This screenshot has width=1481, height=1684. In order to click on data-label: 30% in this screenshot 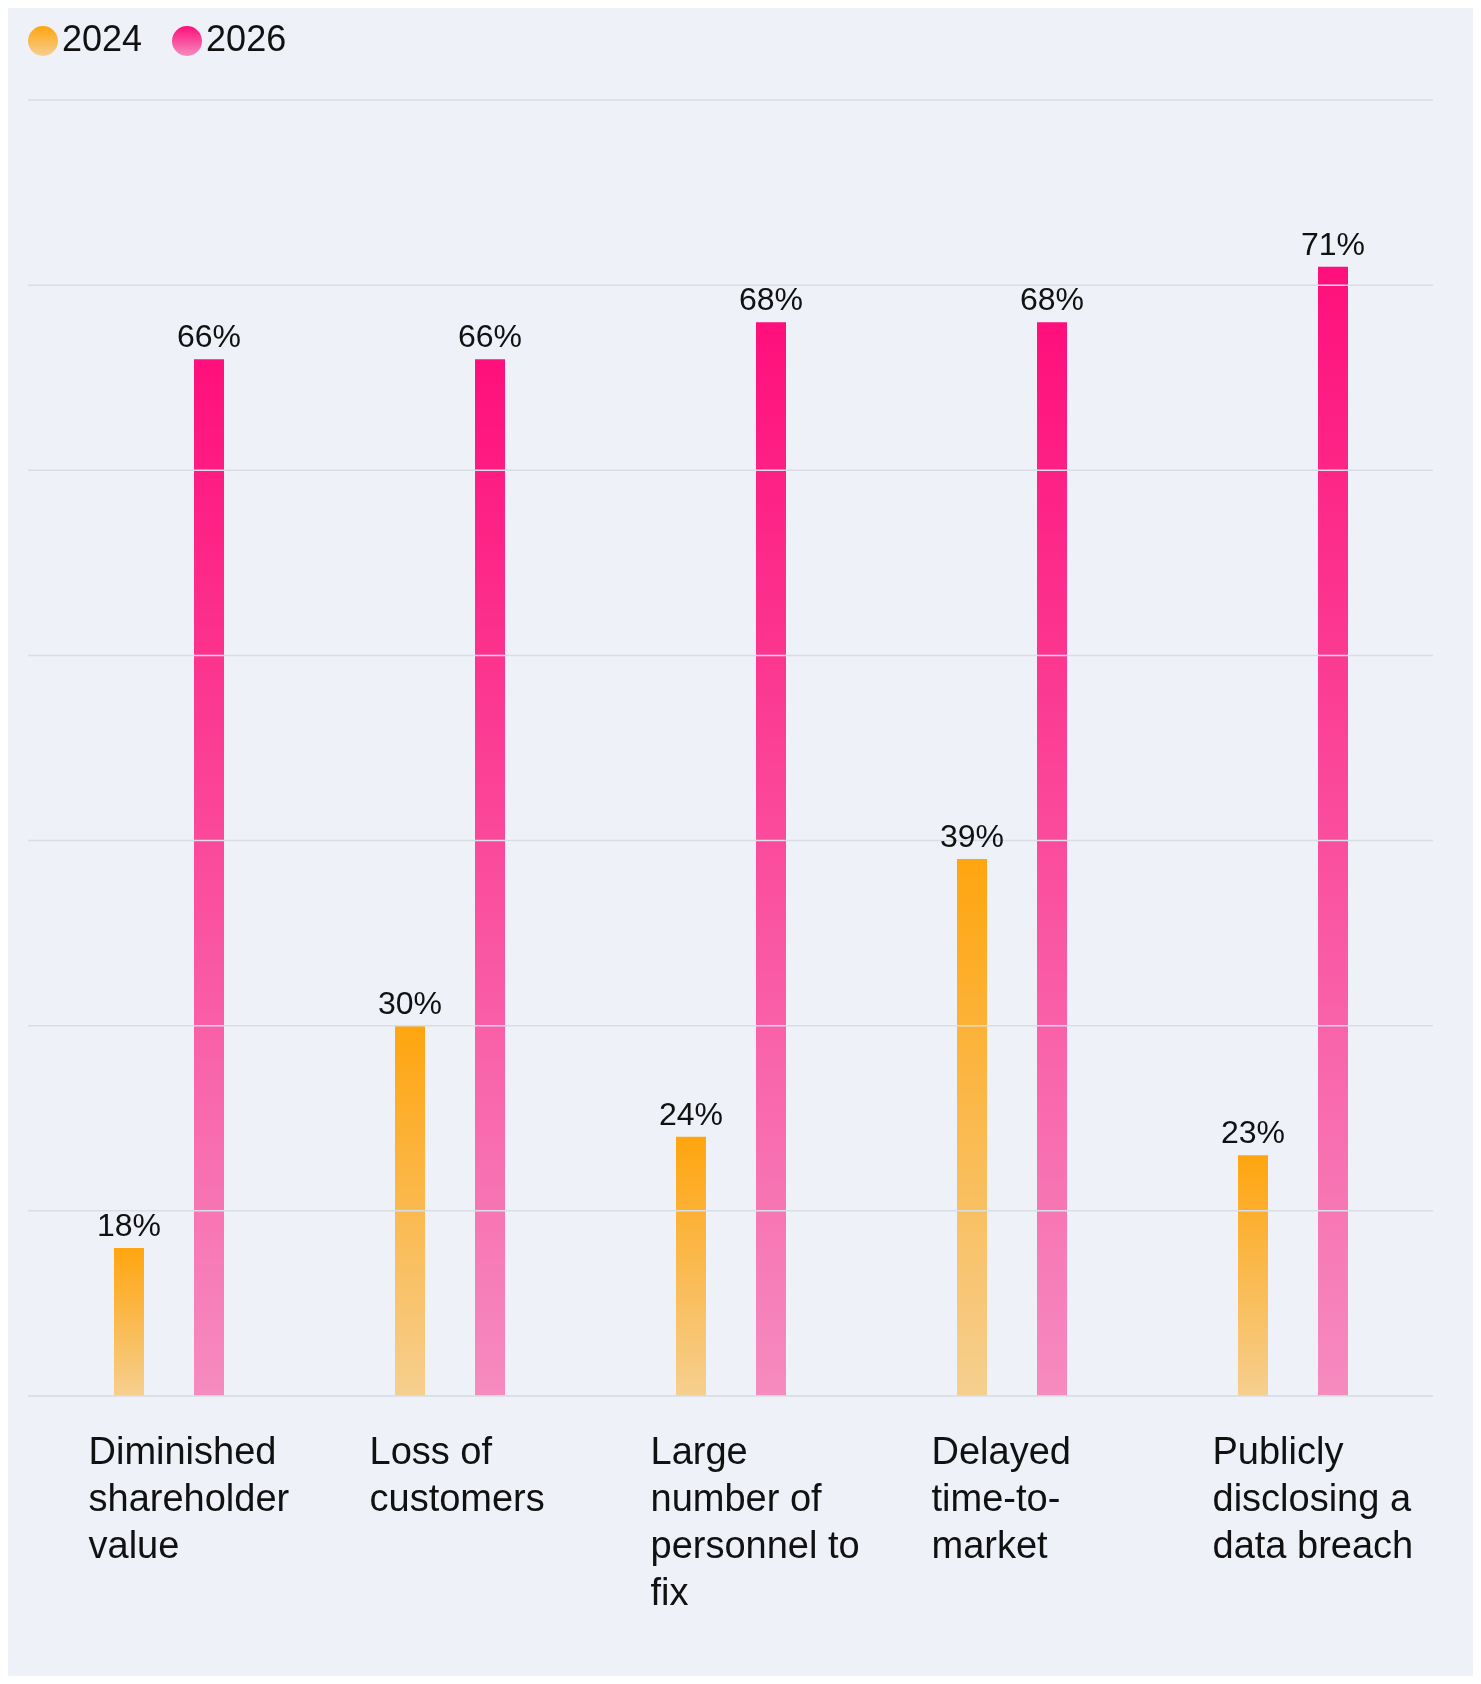, I will do `click(410, 1002)`.